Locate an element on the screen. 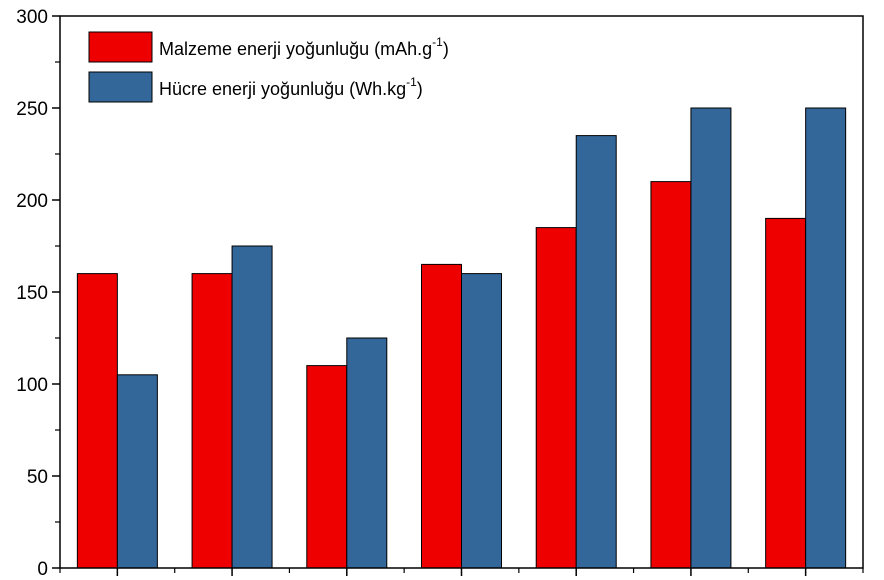  legend-swatch-malzeme is located at coordinates (120, 47).